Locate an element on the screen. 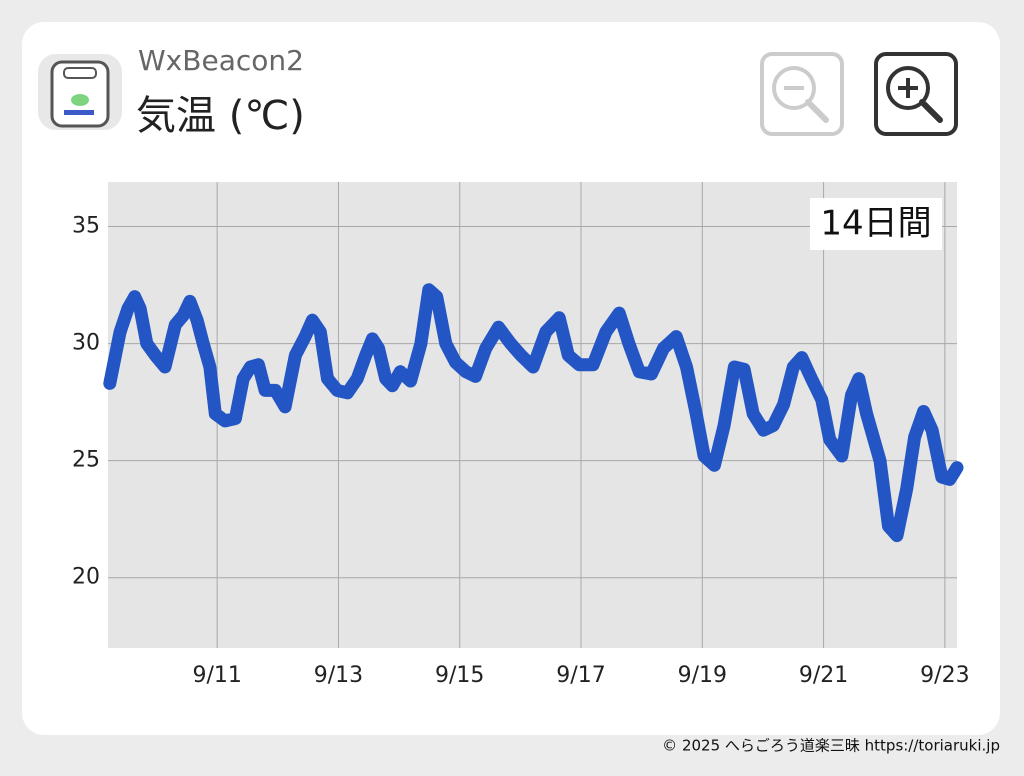  x-tick-label: 9/23 is located at coordinates (944, 675).